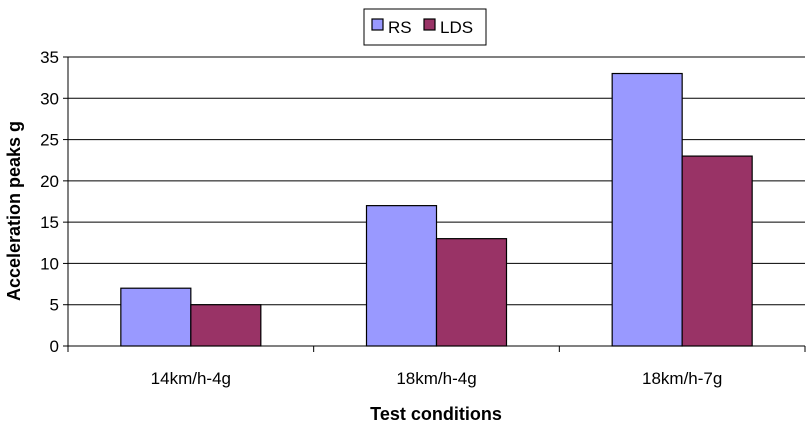 This screenshot has width=810, height=430. Describe the element at coordinates (54, 202) in the screenshot. I see `y-axis-ticks: 0 5 10 15 20 25 30 35` at that location.